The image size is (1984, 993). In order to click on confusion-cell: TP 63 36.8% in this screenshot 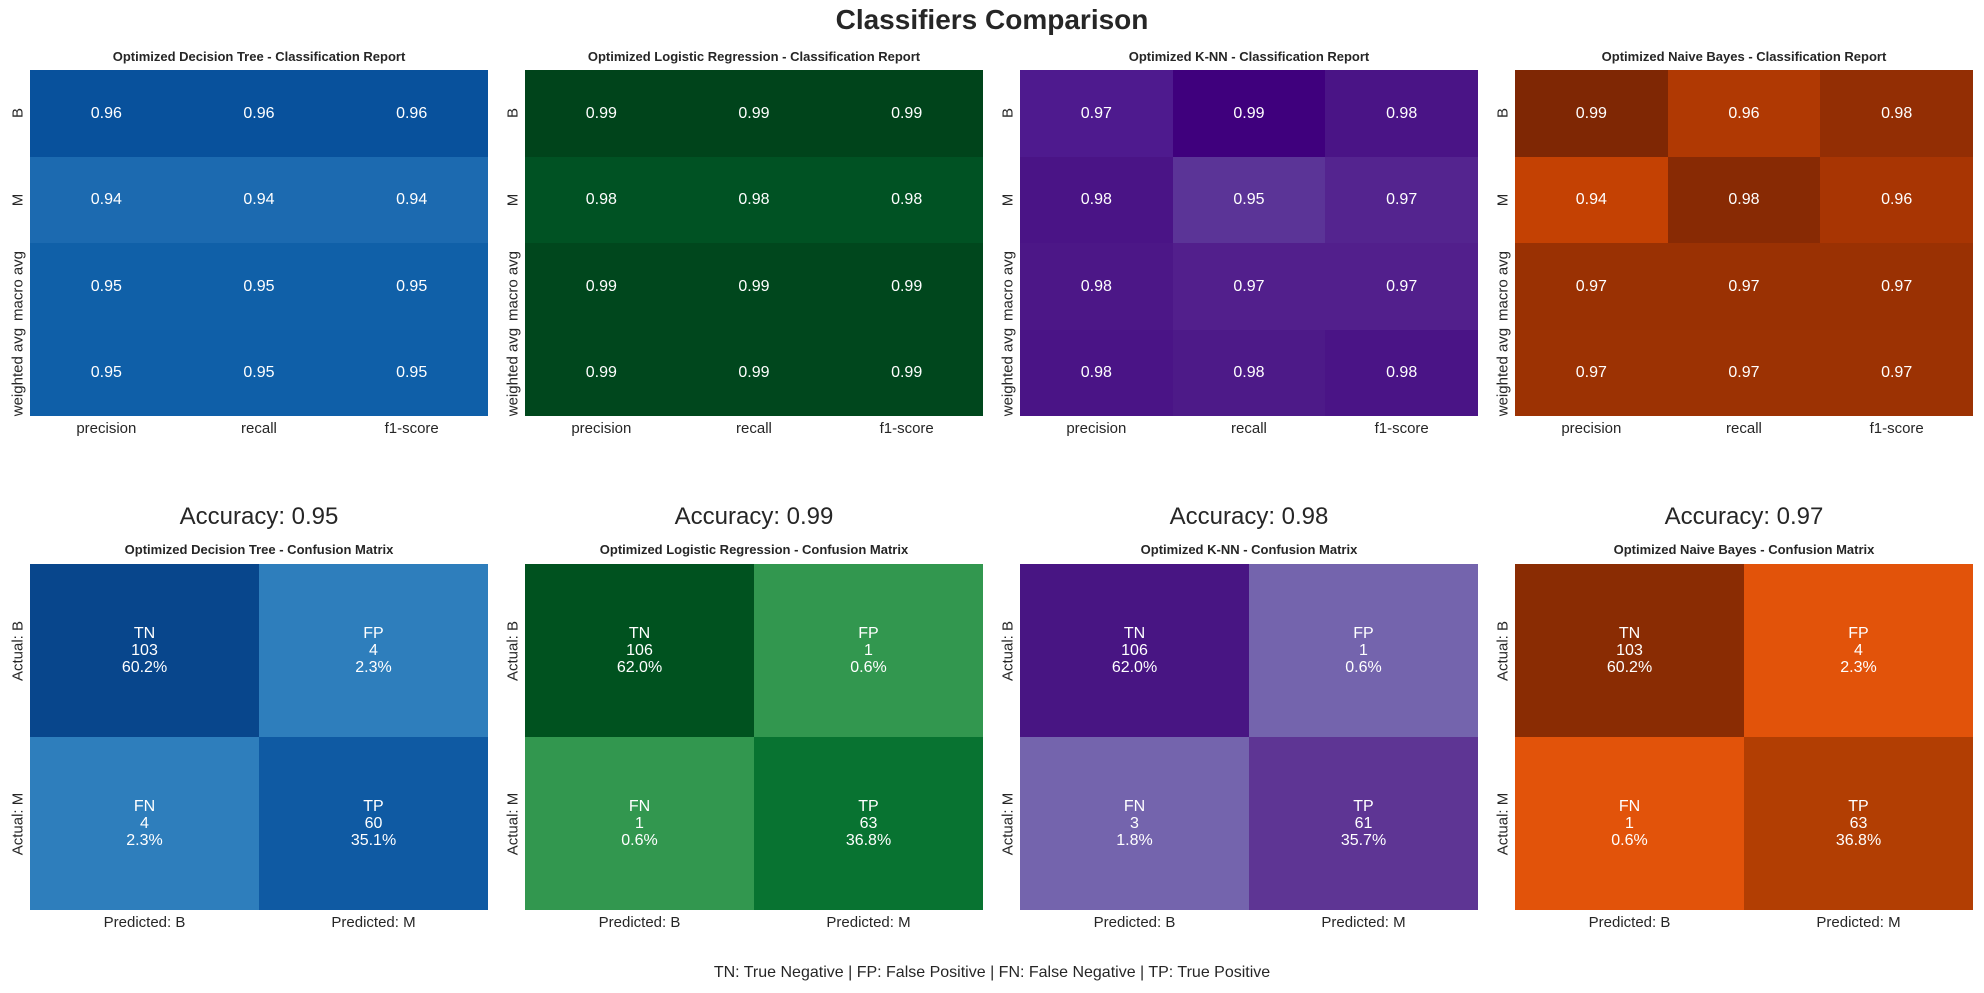, I will do `click(868, 823)`.